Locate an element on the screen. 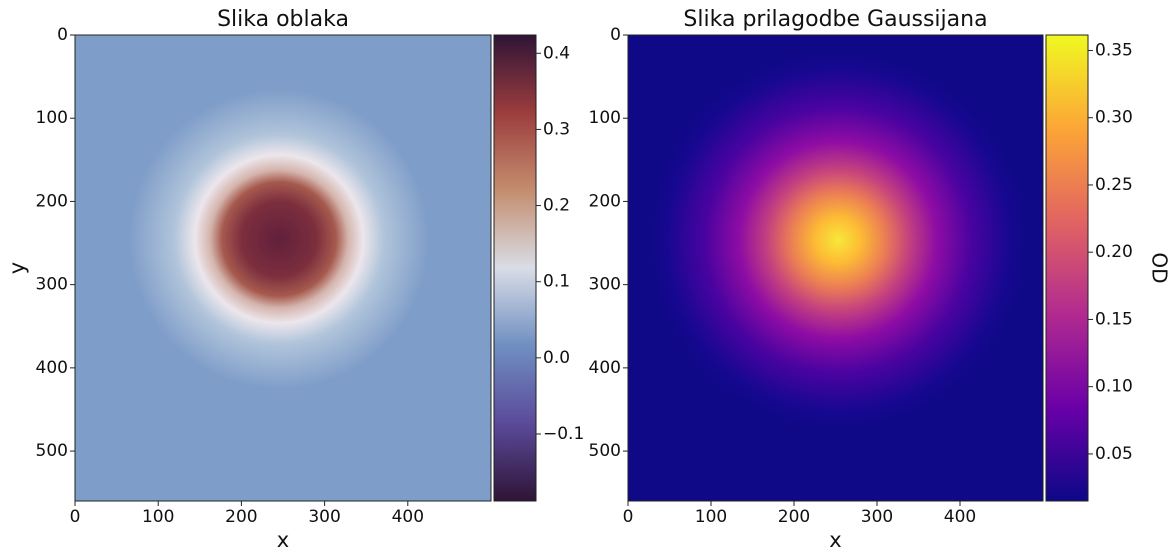 This screenshot has height=557, width=1176. colorbar-tick-label: 0.25 is located at coordinates (1114, 185).